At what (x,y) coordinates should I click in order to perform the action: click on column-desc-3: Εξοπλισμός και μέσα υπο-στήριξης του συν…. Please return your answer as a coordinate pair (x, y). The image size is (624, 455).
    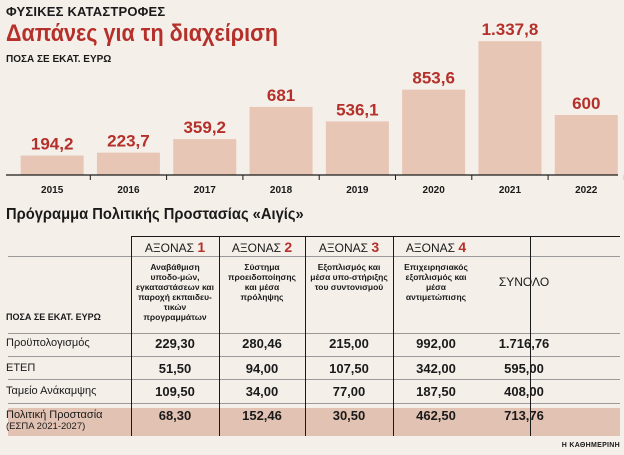
    Looking at the image, I should click on (349, 277).